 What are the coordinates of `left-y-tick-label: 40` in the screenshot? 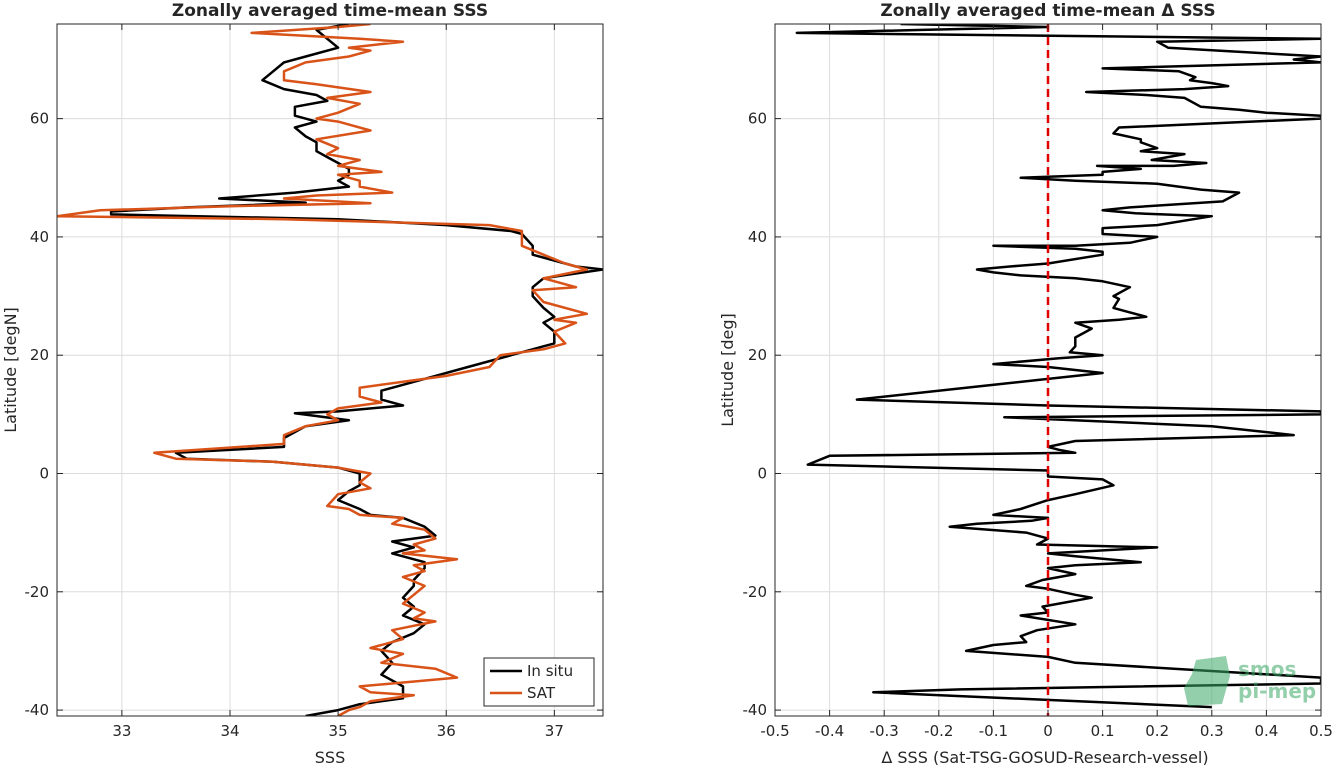 It's located at (39, 237).